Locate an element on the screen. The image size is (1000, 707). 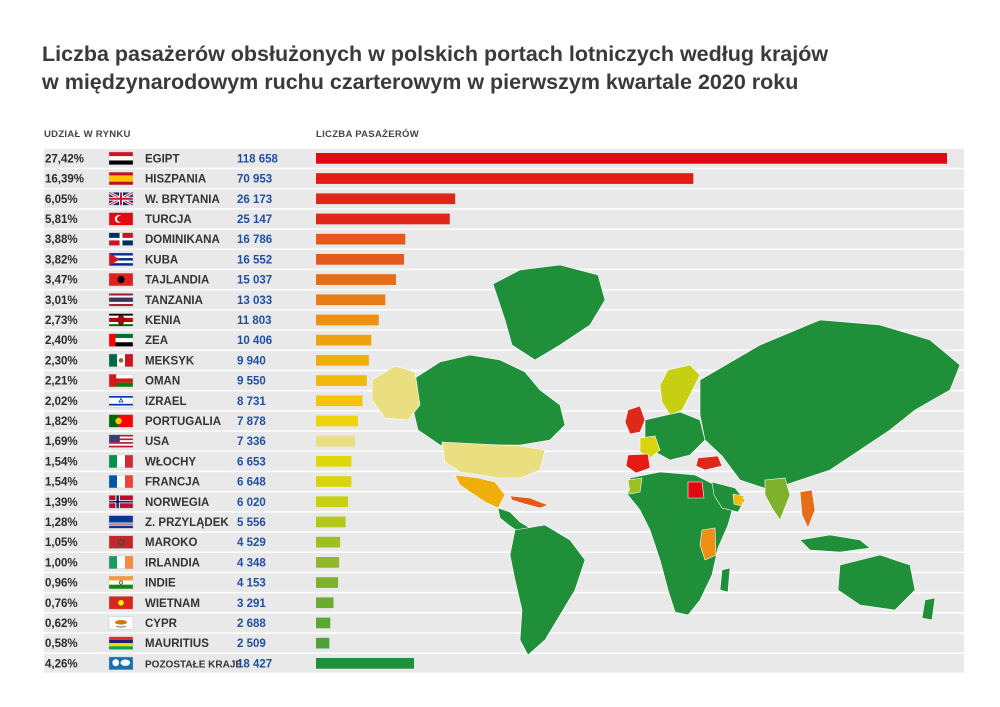
country-label: USA is located at coordinates (157, 442).